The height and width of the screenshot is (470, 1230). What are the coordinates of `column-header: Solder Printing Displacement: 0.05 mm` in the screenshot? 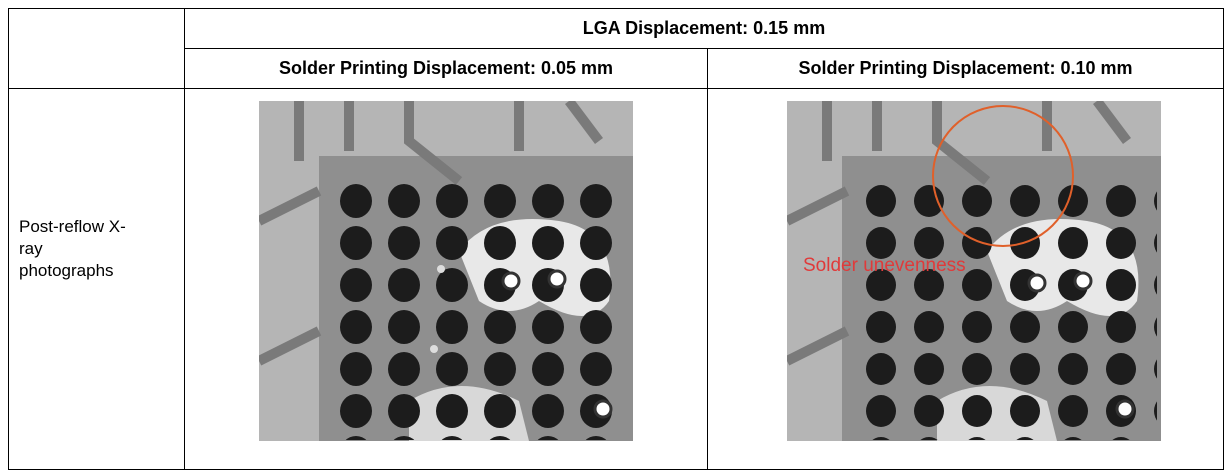 It's located at (446, 68).